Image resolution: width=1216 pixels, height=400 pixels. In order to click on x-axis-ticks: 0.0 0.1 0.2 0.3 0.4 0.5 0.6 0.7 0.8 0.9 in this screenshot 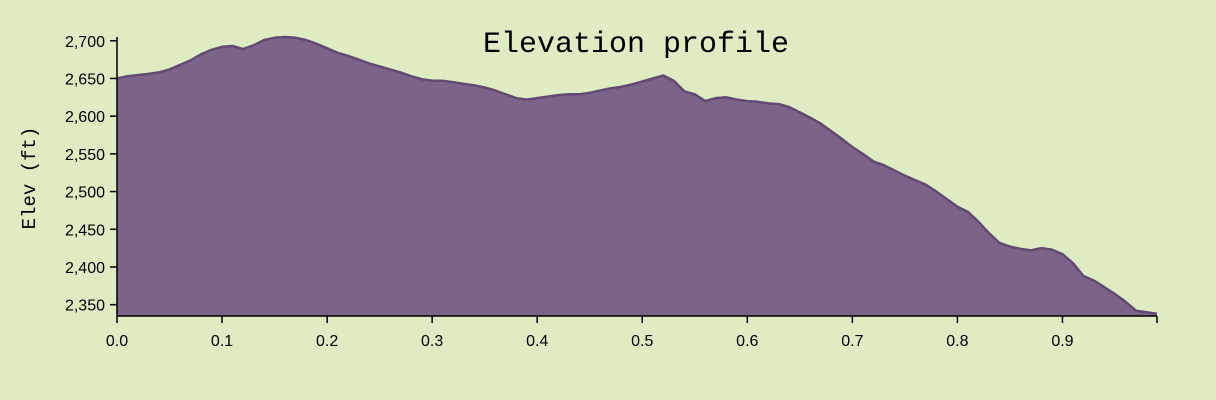, I will do `click(632, 333)`.